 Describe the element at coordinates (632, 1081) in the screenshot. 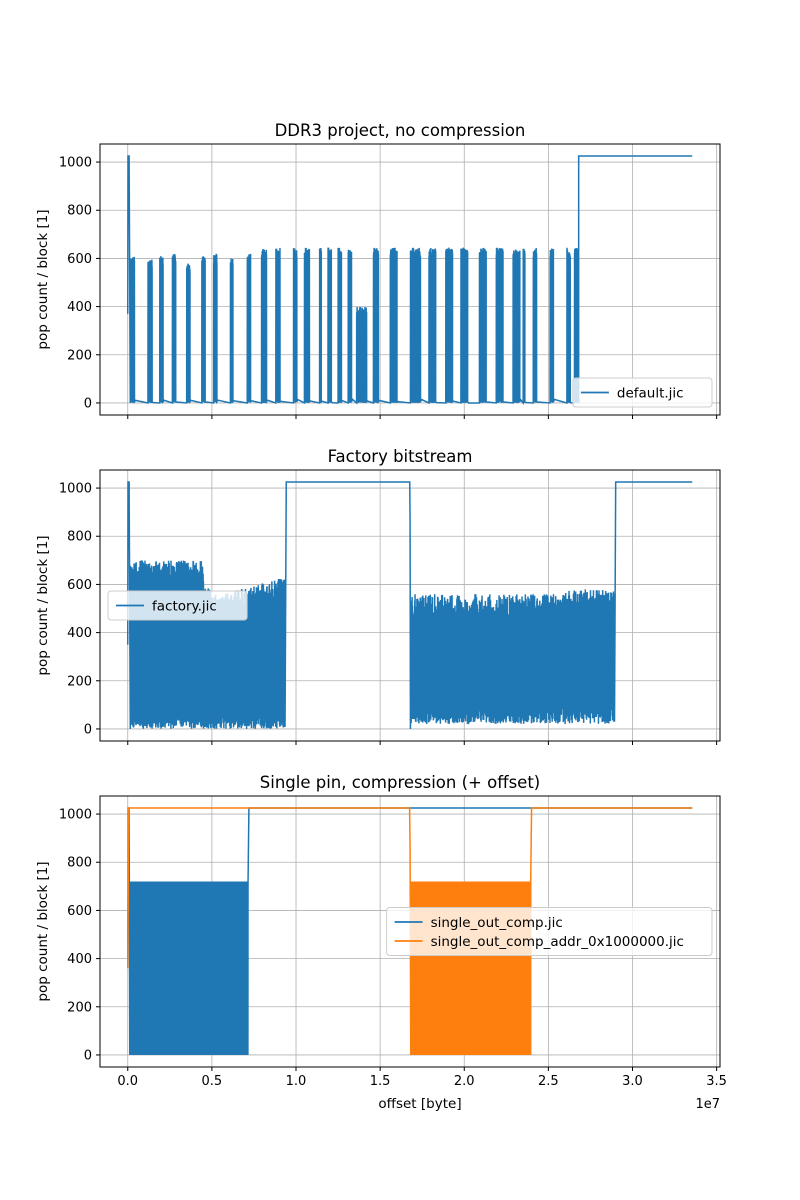

I see `x-tick-label: 3.0` at that location.